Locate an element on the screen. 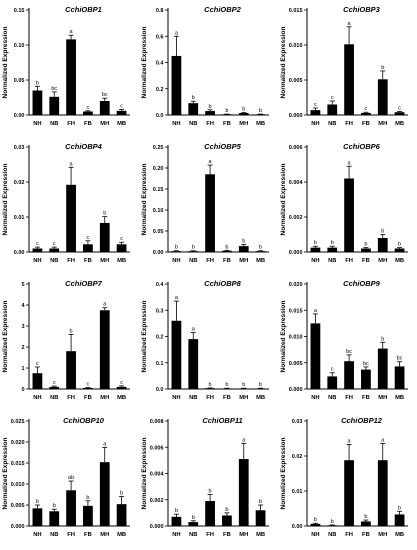 The height and width of the screenshot is (550, 417). y-tick-label: 0.05 is located at coordinates (158, 232).